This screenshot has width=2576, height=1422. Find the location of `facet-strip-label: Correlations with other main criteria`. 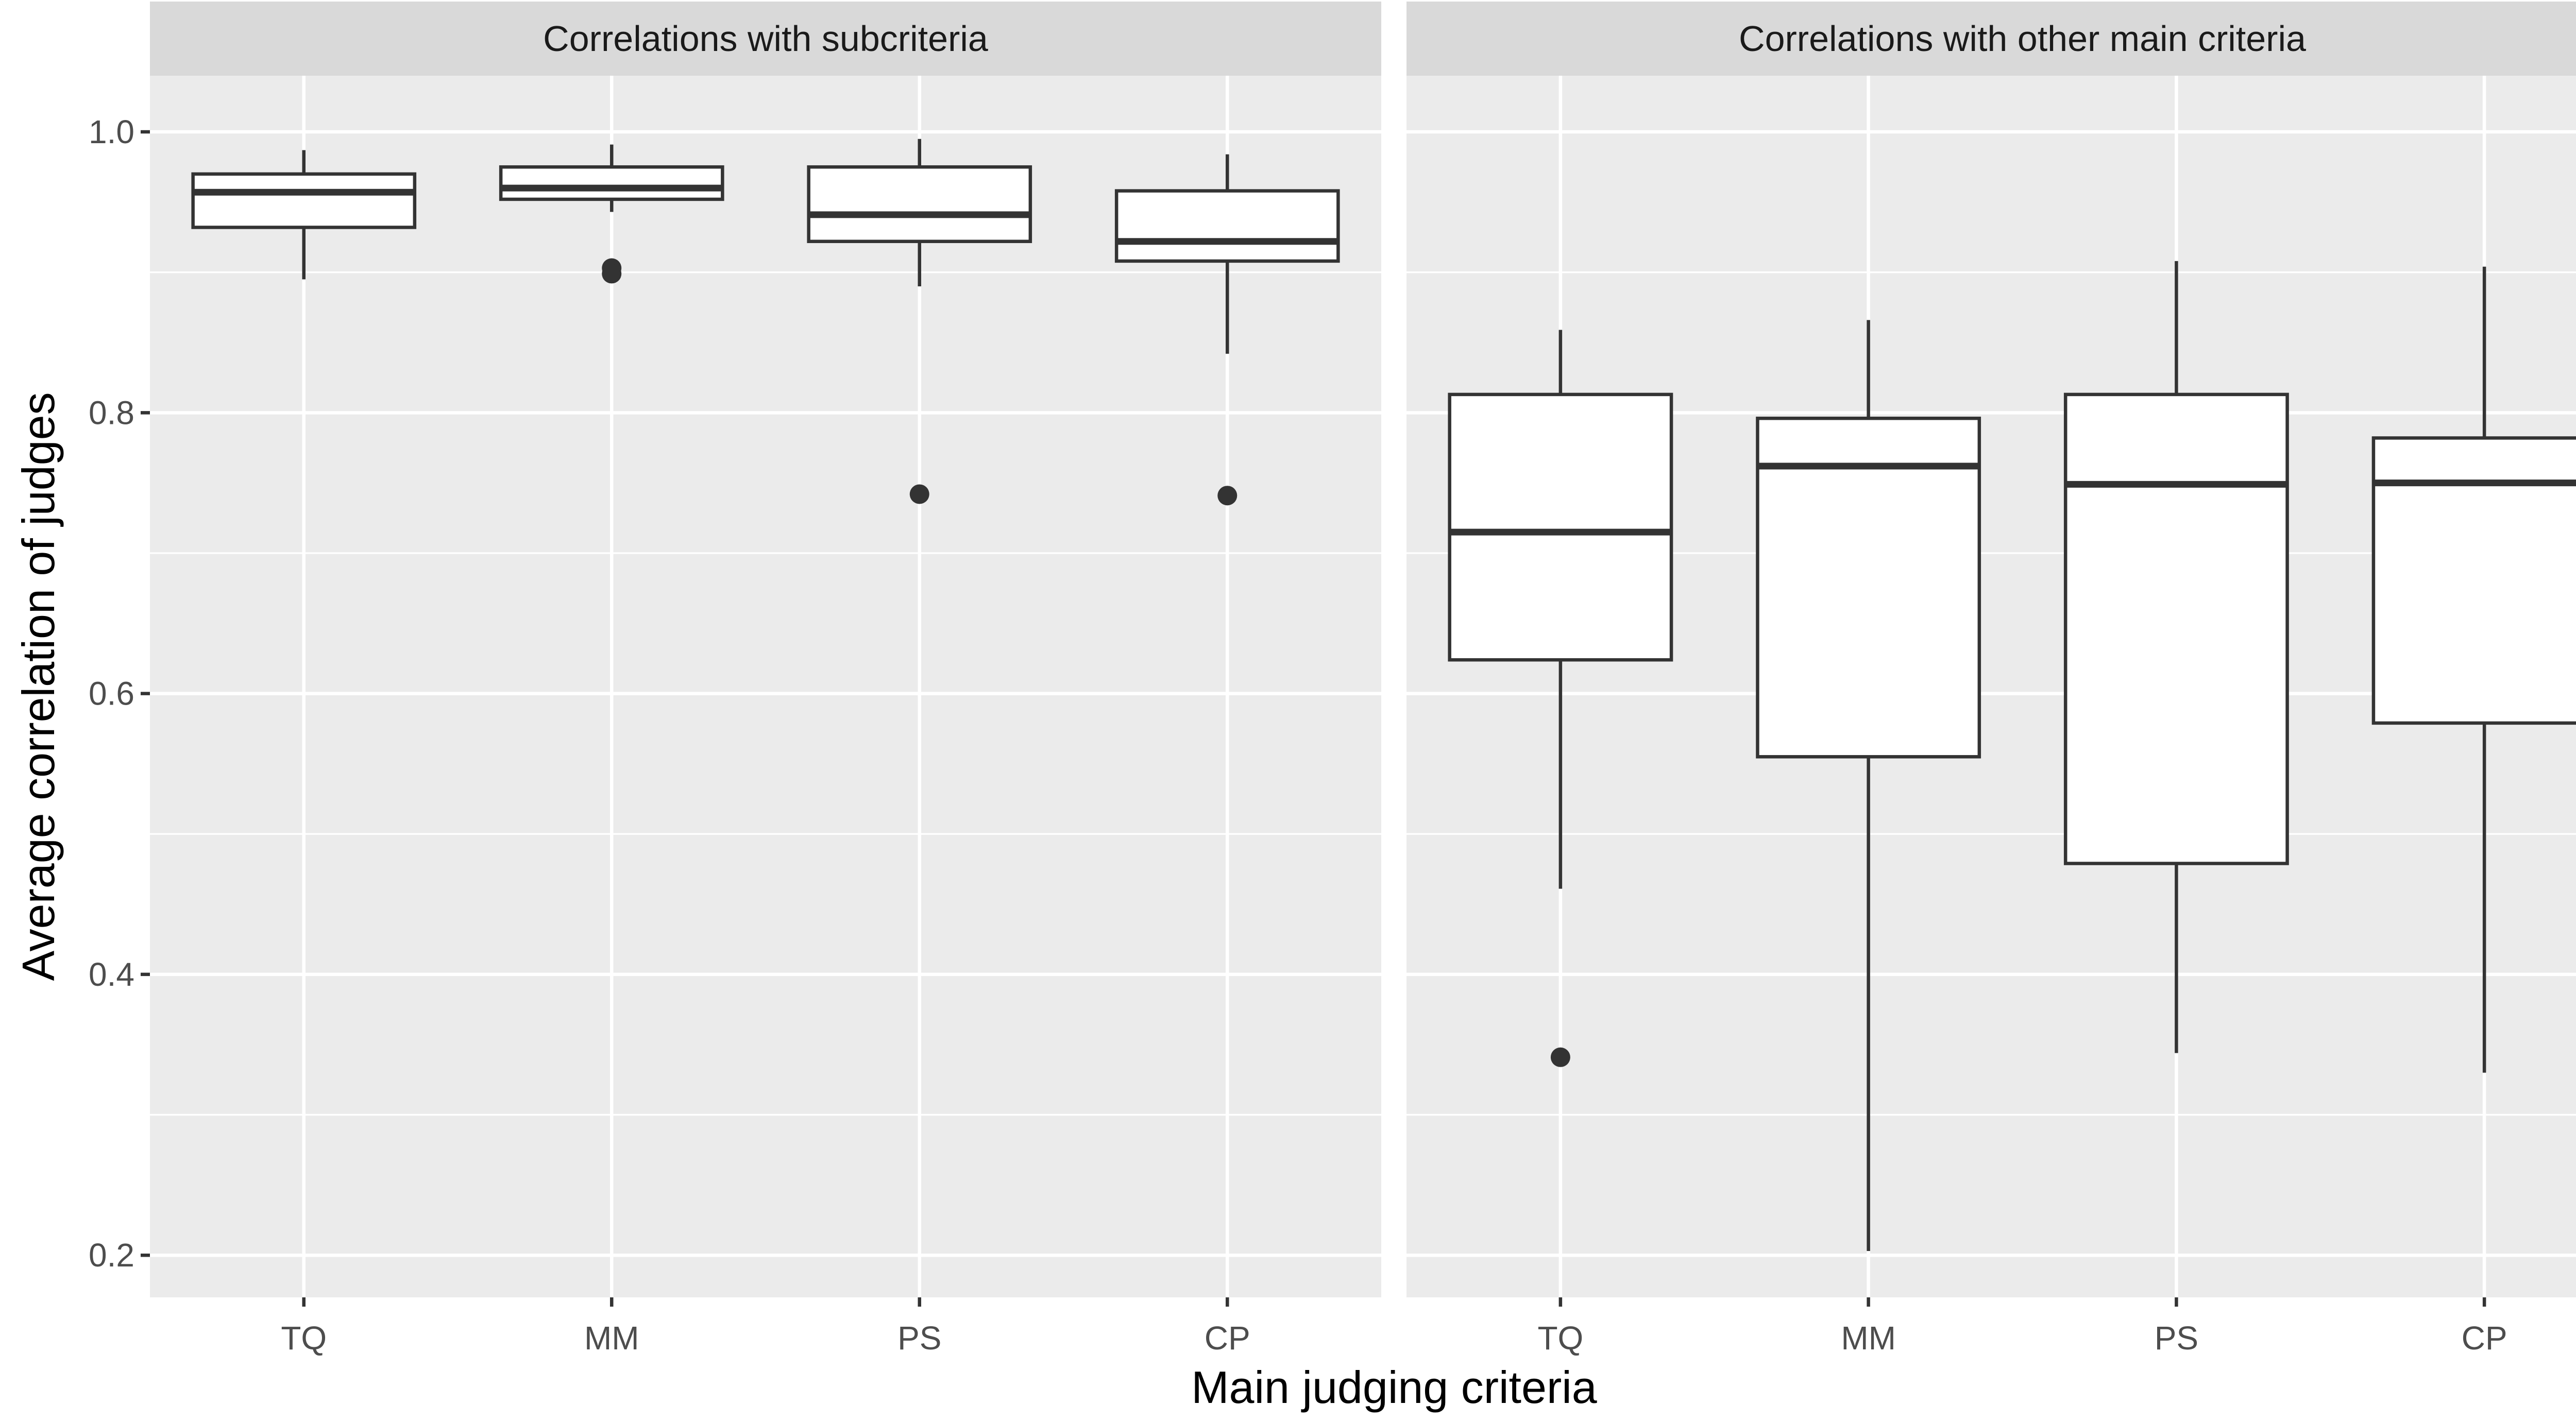

facet-strip-label: Correlations with other main criteria is located at coordinates (2022, 39).